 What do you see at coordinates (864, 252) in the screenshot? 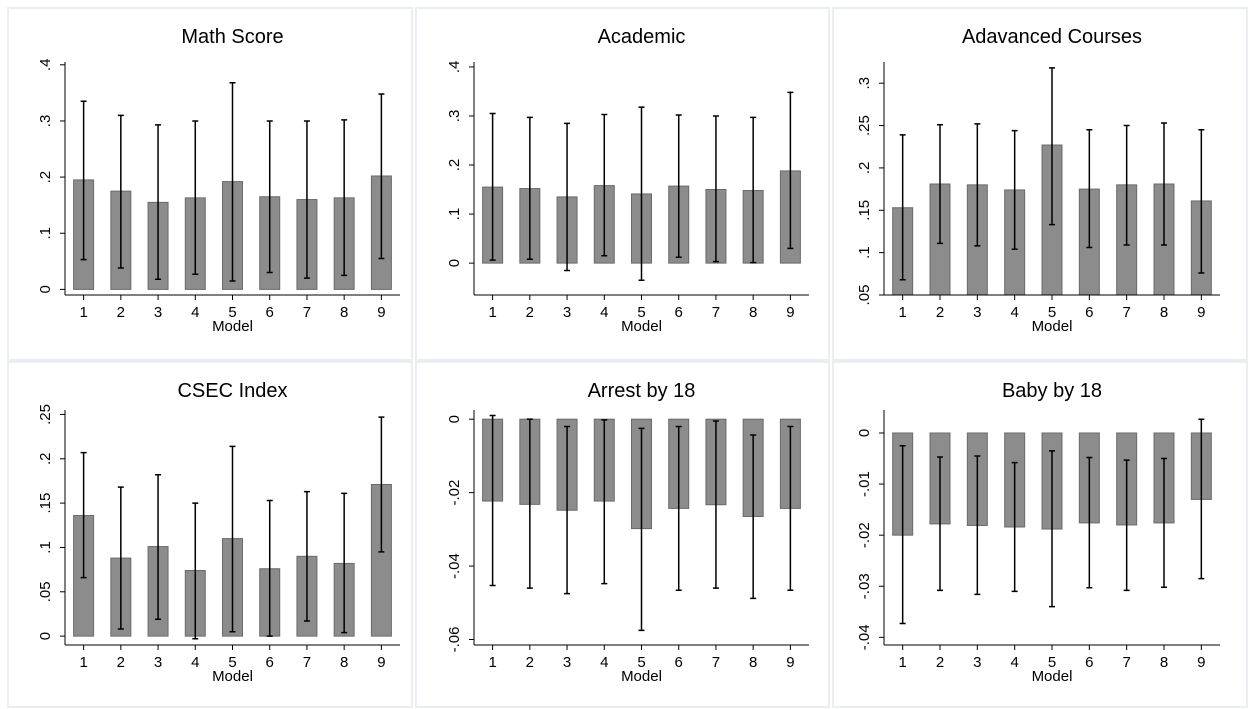
I see `y-tick-label: .1` at bounding box center [864, 252].